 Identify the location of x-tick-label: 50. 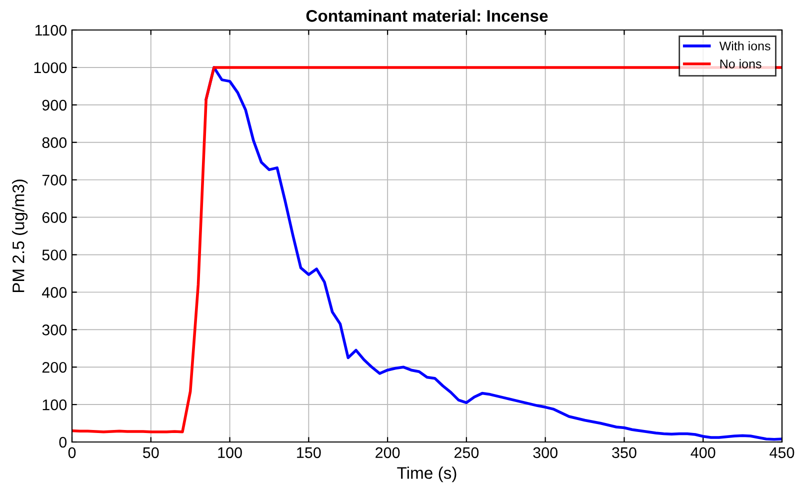
(151, 452).